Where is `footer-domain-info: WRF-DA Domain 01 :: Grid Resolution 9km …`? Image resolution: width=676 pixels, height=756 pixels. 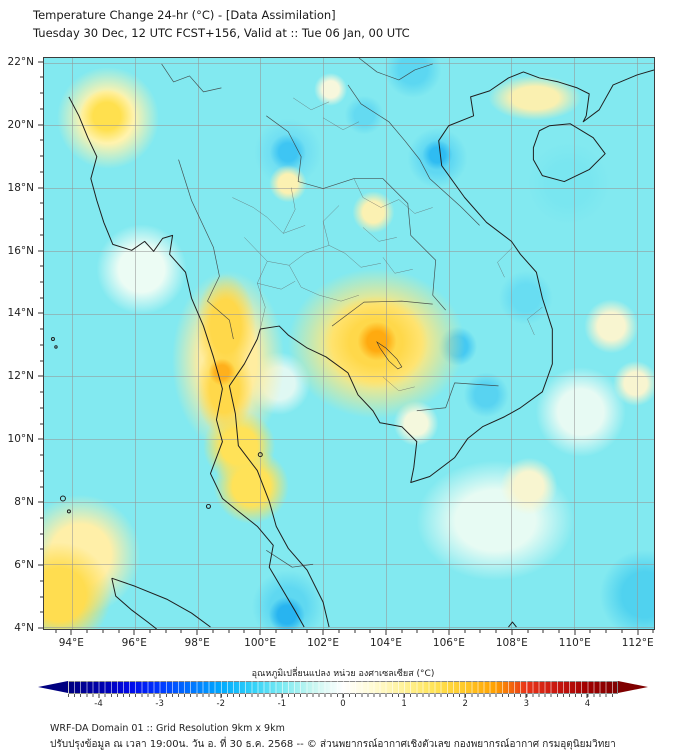 footer-domain-info: WRF-DA Domain 01 :: Grid Resolution 9km … is located at coordinates (167, 728).